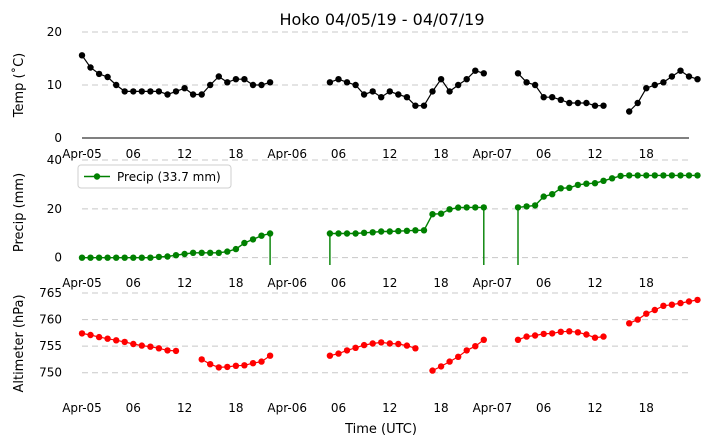 Image resolution: width=704 pixels, height=445 pixels. Describe the element at coordinates (380, 429) in the screenshot. I see `x-axis-label: Time (UTC)` at that location.